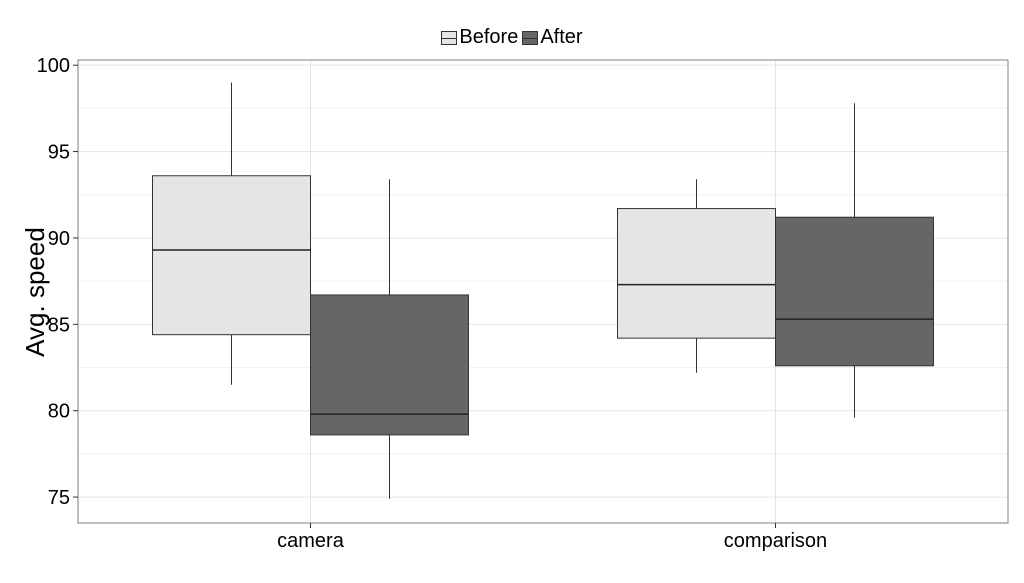 This screenshot has height=583, width=1024. I want to click on box-after-camera, so click(389, 339).